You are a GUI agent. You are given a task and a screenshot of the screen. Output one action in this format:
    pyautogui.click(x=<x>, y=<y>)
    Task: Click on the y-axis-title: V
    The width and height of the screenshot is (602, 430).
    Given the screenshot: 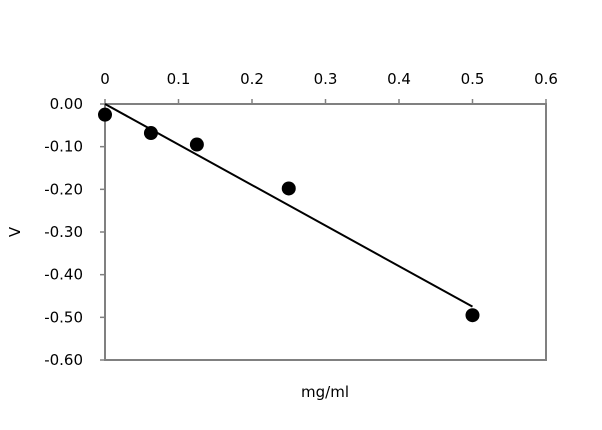 What is the action you would take?
    pyautogui.click(x=15, y=231)
    